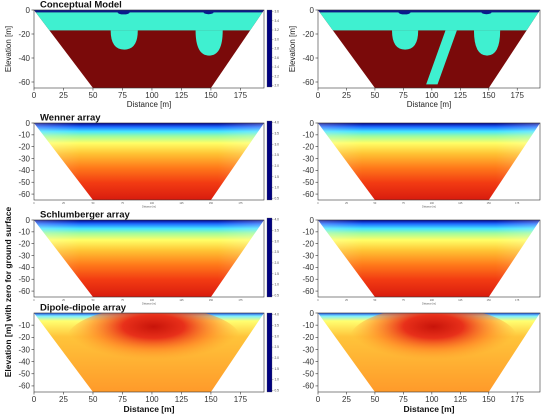 This screenshot has width=550, height=415. I want to click on colorbar-tick-label: 3.5, so click(277, 133).